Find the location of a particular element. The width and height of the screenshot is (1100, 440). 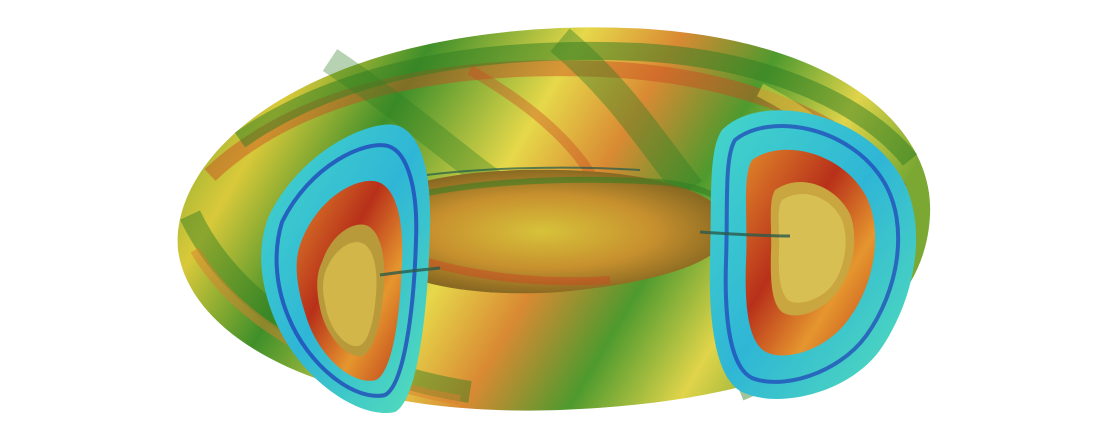

left-cross-section is located at coordinates (346, 269).